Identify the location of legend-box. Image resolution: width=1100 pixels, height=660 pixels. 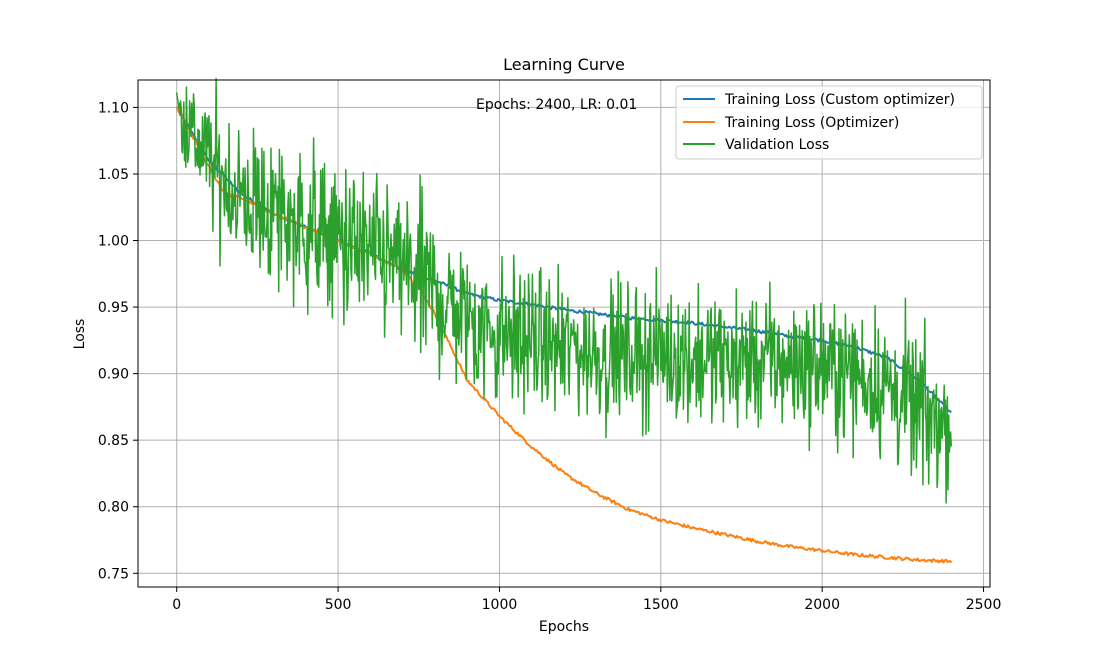
(829, 122).